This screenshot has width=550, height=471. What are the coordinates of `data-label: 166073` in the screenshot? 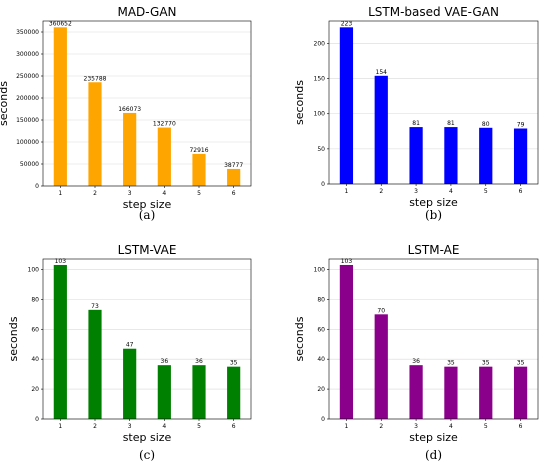 It's located at (129, 109).